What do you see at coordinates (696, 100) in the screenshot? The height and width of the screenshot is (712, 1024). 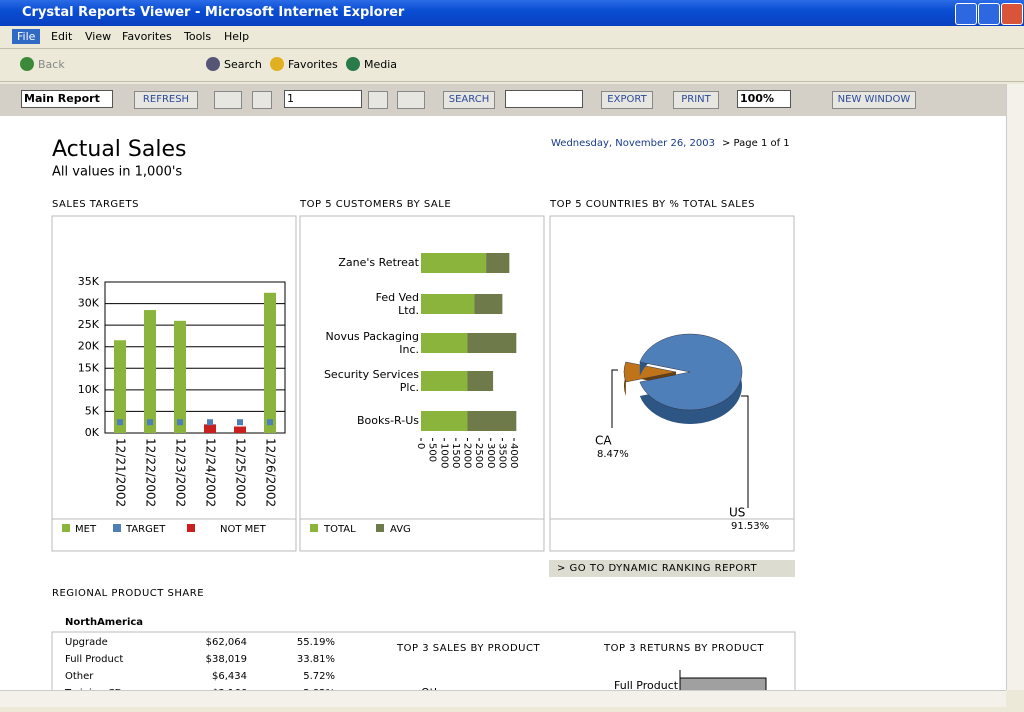 I see `print-button: PRINT` at bounding box center [696, 100].